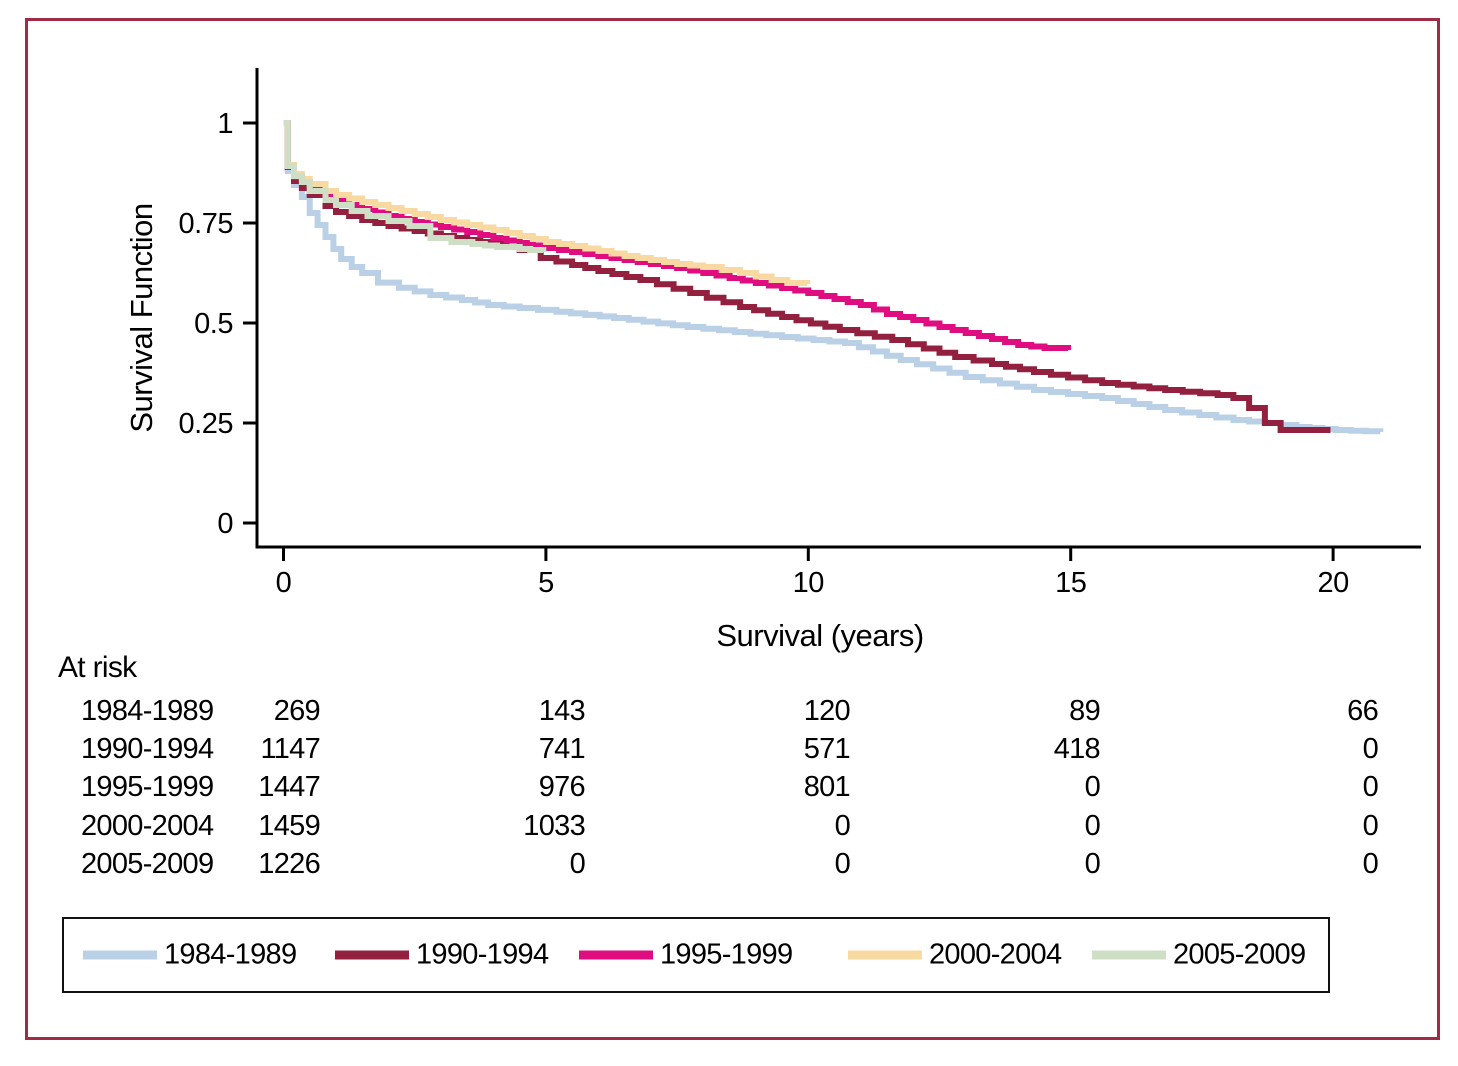 The image size is (1458, 1066). I want to click on risk-value: 571, so click(827, 749).